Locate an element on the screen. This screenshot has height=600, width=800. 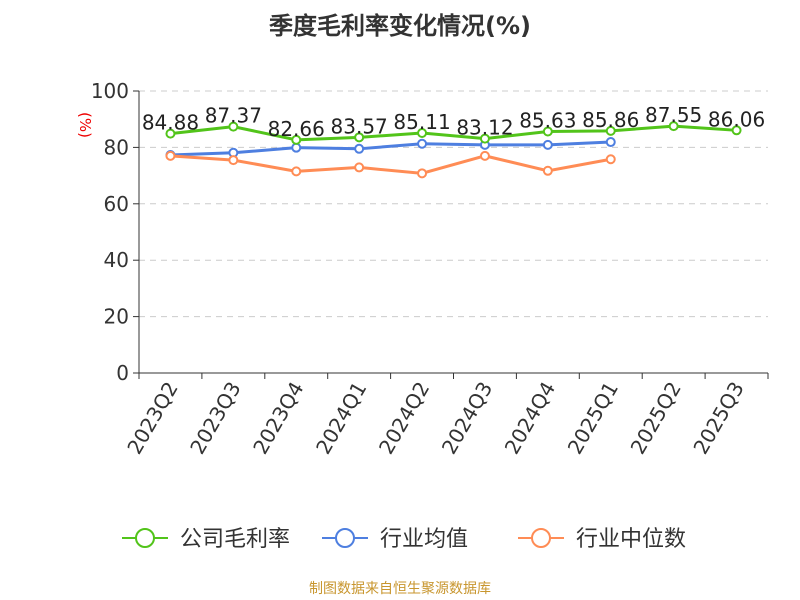
legend-label: 行业中位数 is located at coordinates (631, 539).